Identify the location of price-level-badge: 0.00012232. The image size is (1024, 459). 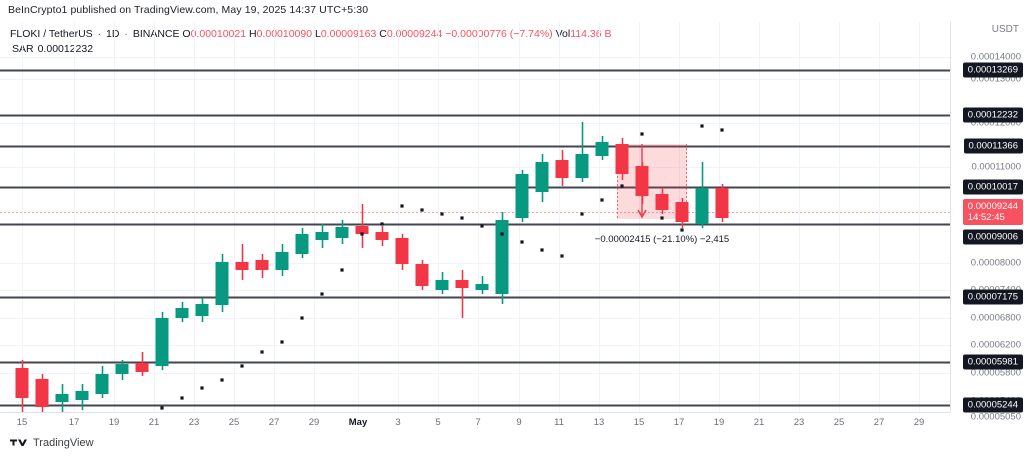
(992, 115).